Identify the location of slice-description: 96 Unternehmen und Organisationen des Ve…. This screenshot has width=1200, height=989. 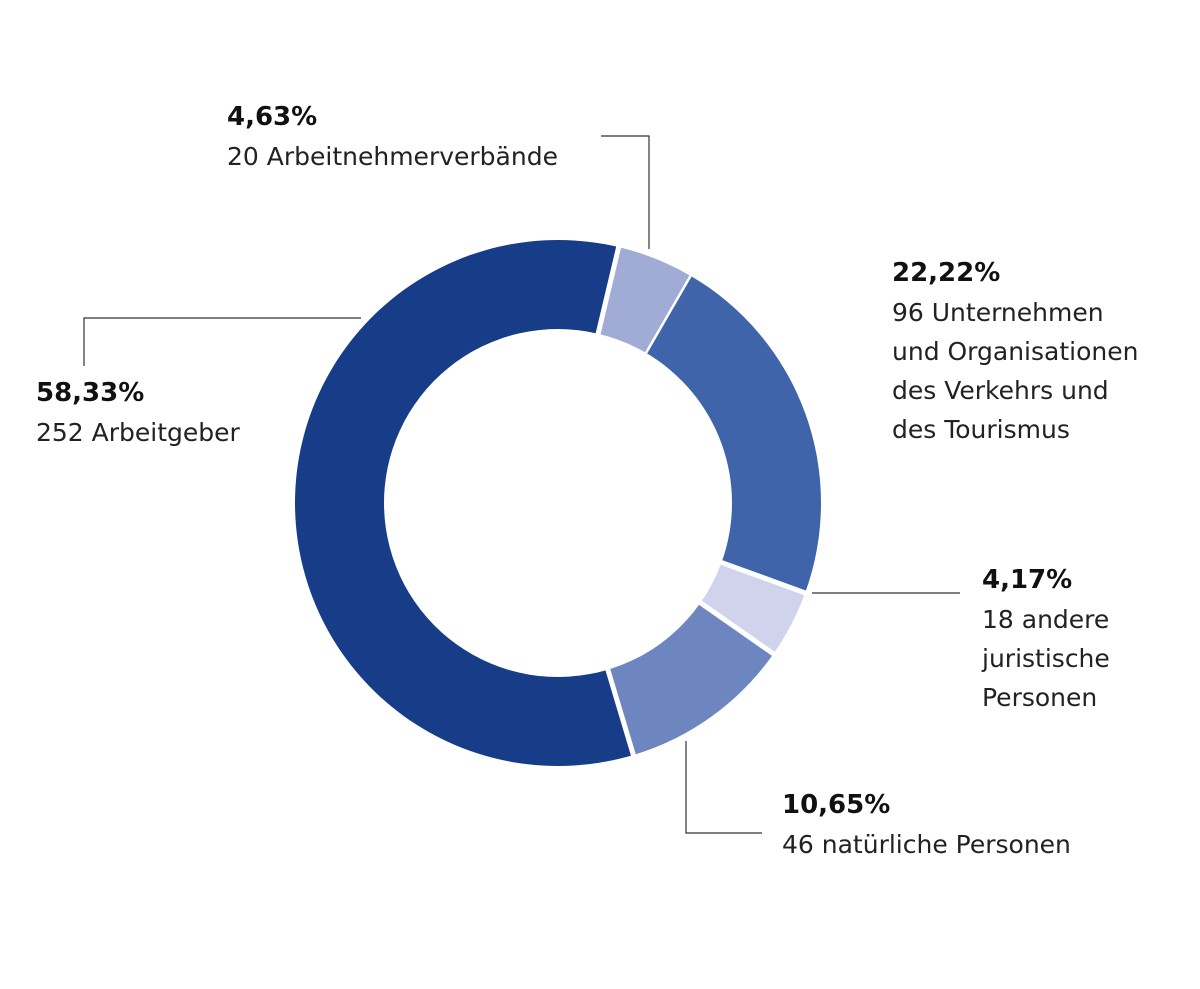
(1015, 371).